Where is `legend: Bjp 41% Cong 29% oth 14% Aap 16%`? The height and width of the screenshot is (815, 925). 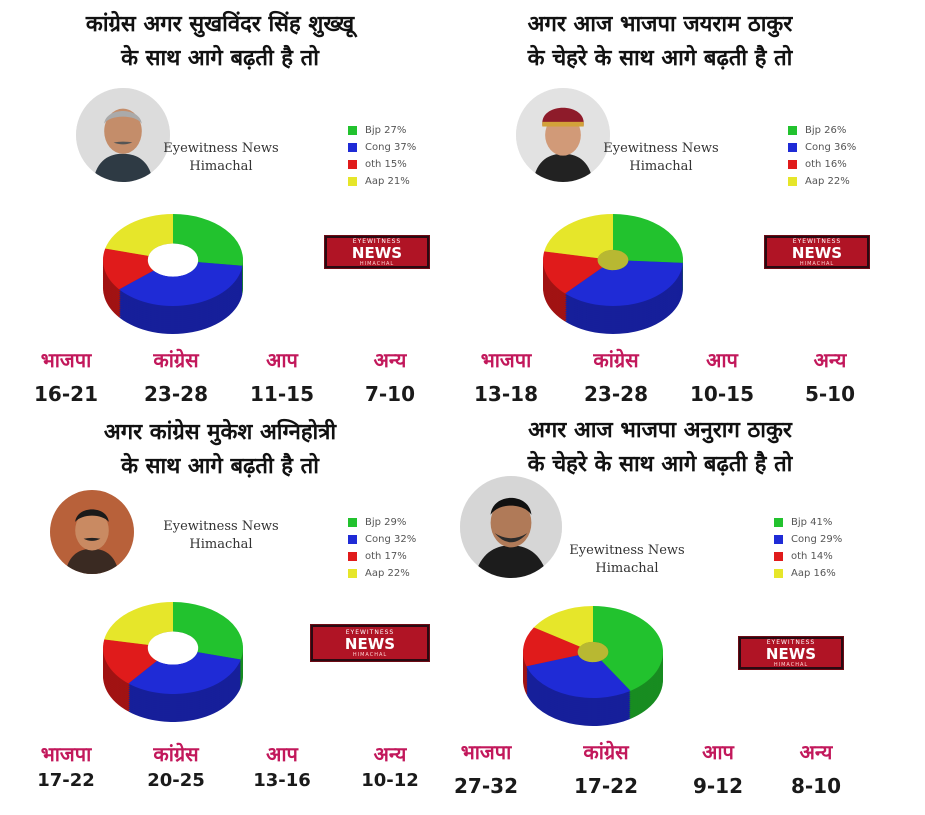 legend: Bjp 41% Cong 29% oth 14% Aap 16% is located at coordinates (808, 548).